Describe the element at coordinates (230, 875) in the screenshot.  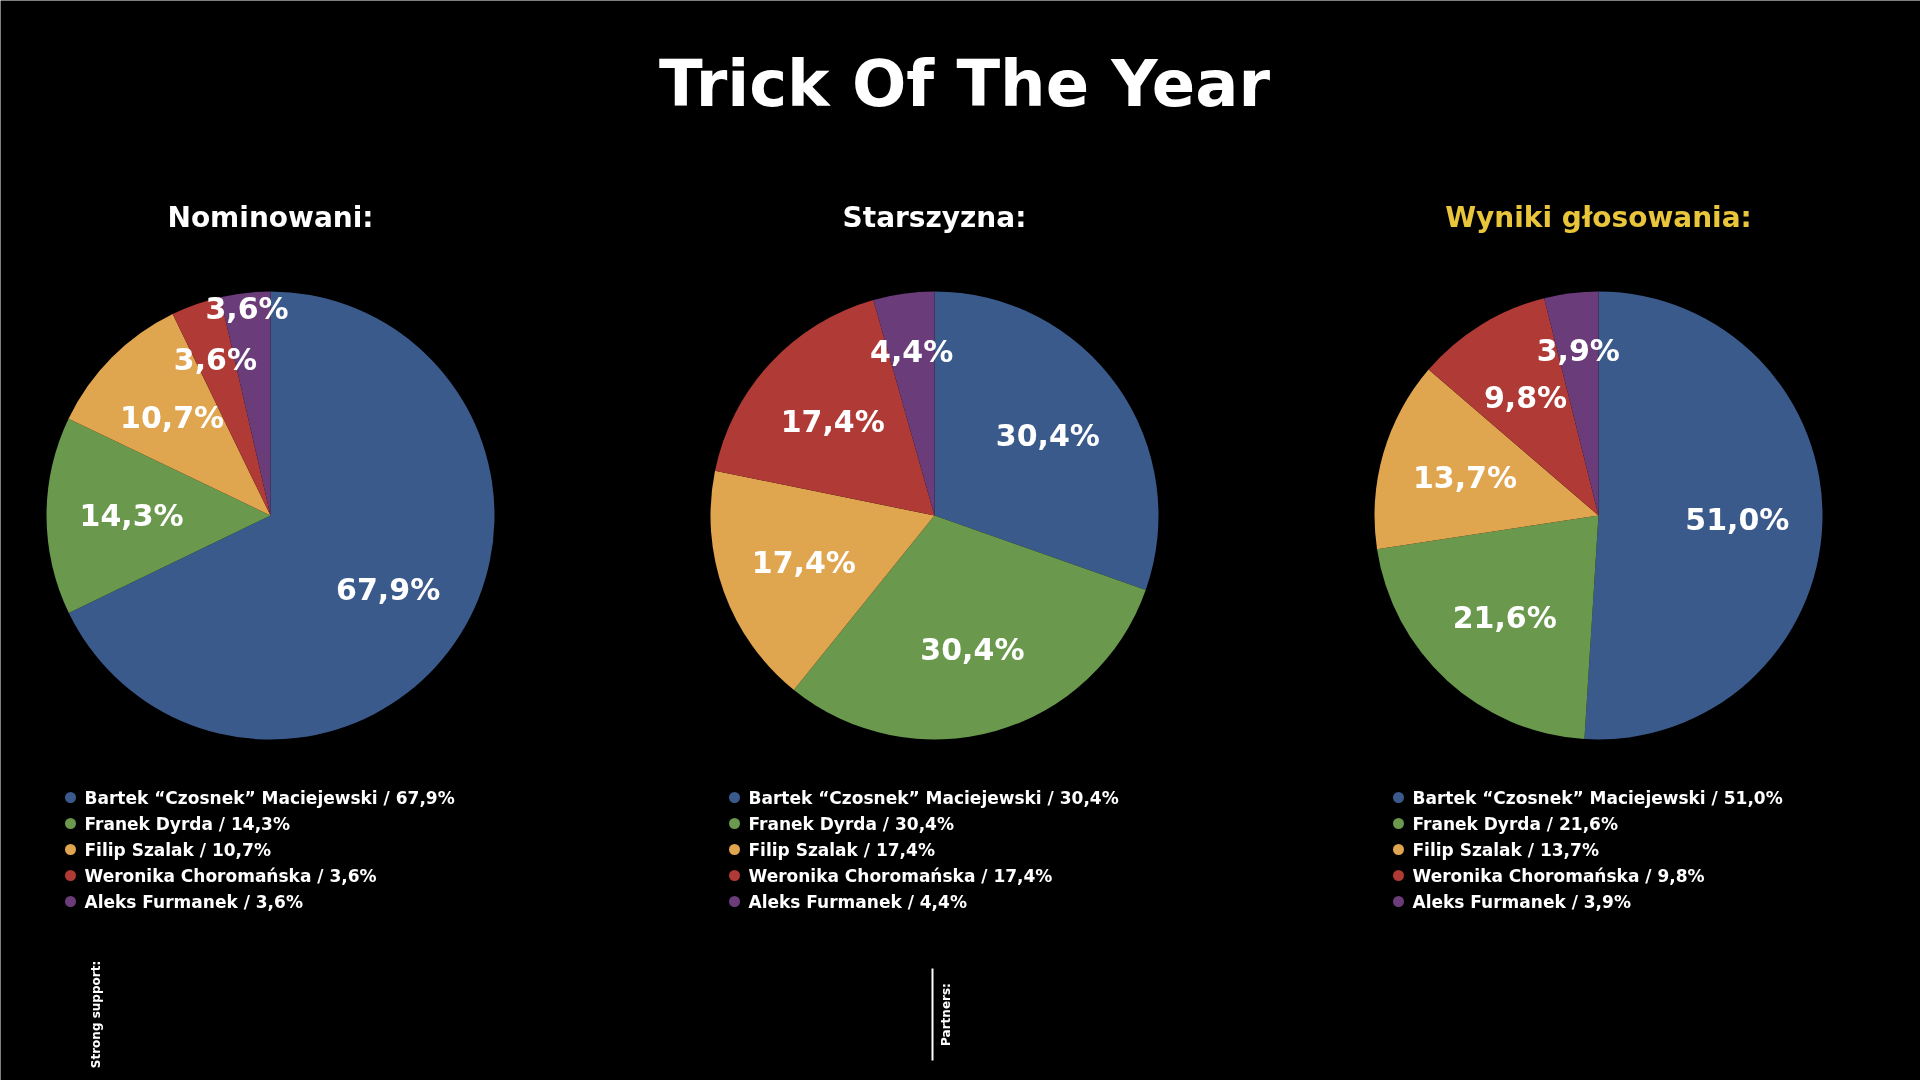
I see `legend-label: Weronika Choromańska / 3,6%` at that location.